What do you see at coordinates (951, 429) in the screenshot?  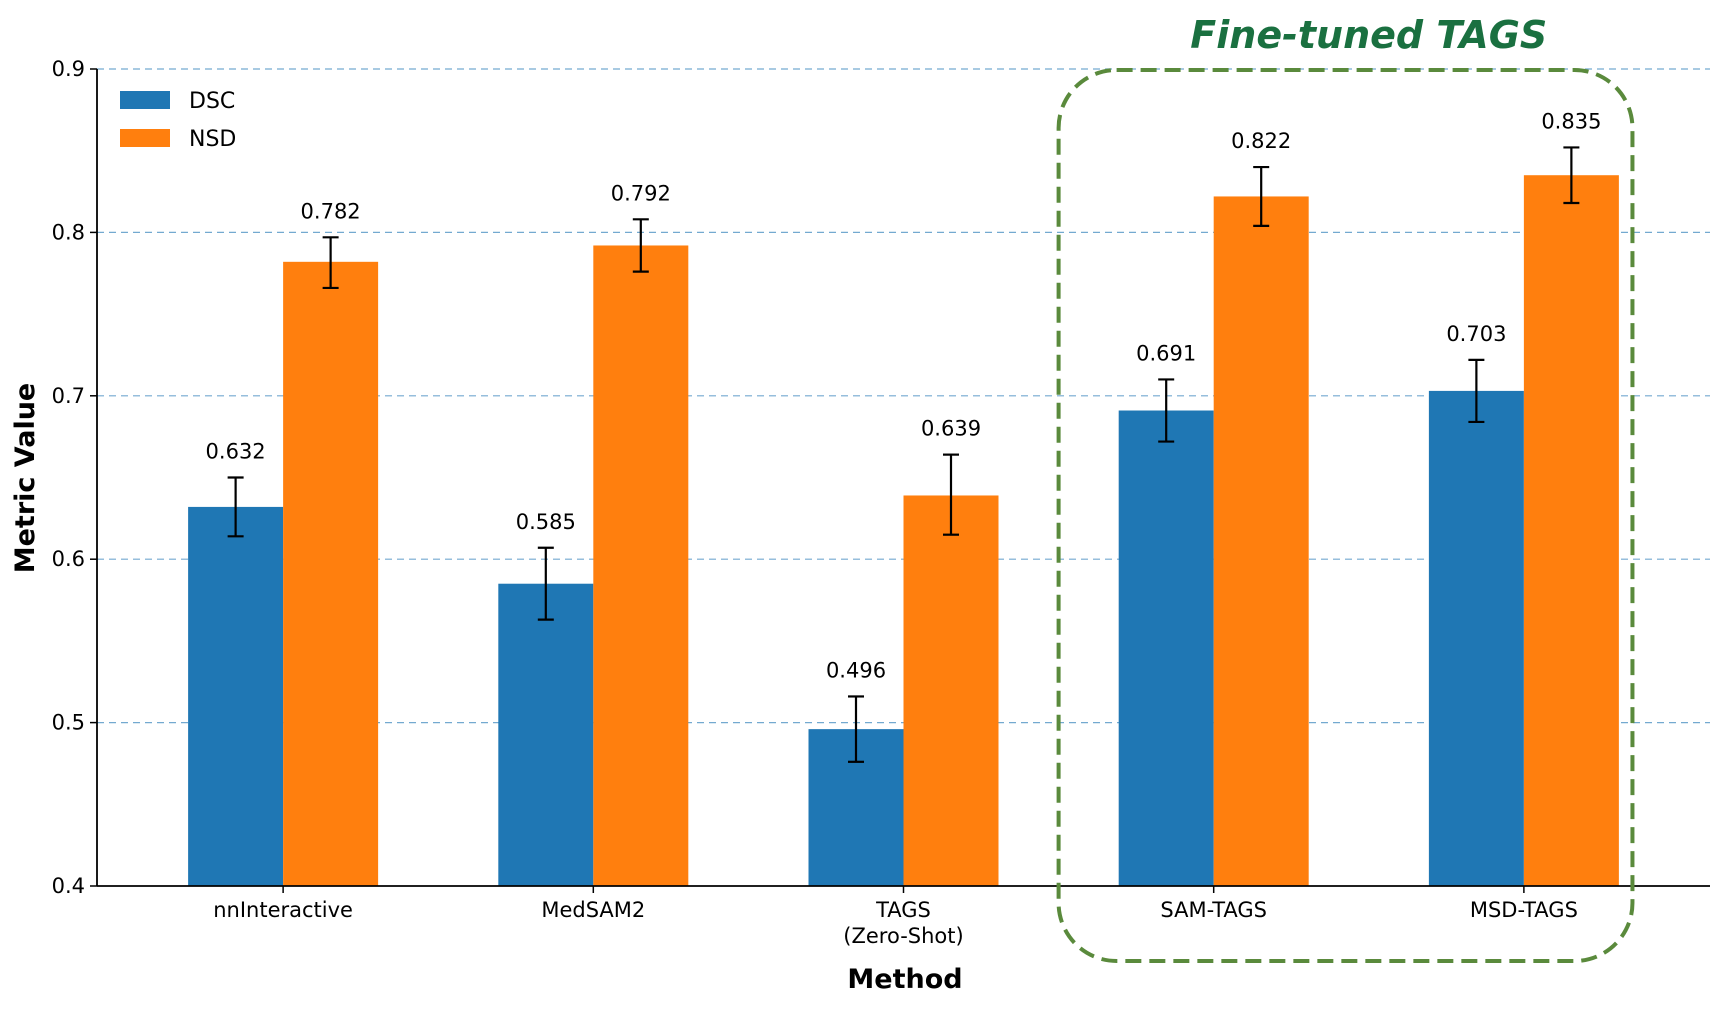 I see `value-label: 0.639` at bounding box center [951, 429].